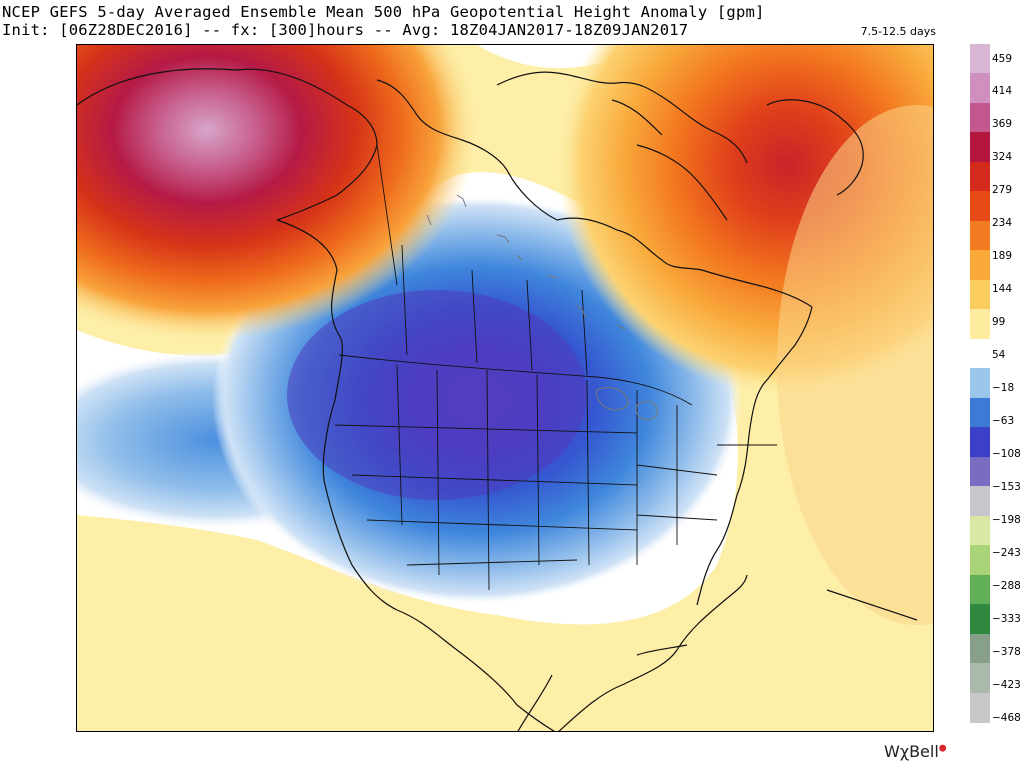  What do you see at coordinates (1003, 421) in the screenshot?
I see `colorbar-label: −63` at bounding box center [1003, 421].